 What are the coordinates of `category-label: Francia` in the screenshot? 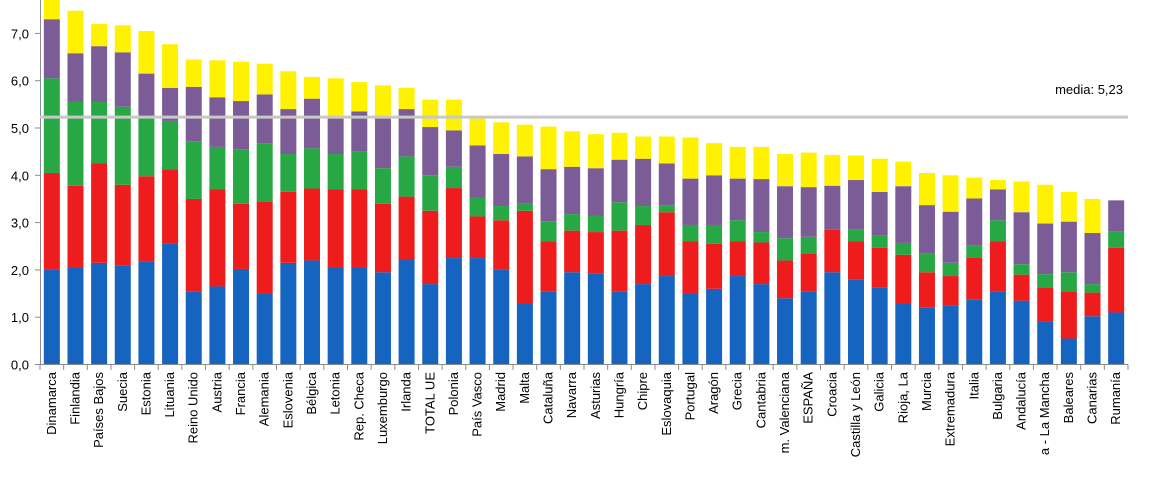 It's located at (240, 393).